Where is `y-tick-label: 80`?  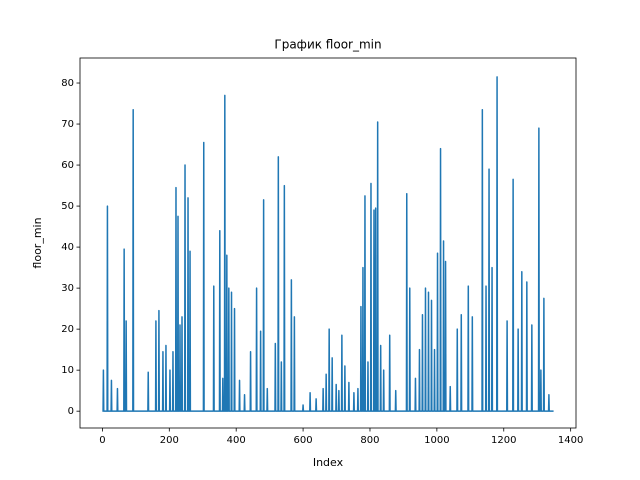 y-tick-label: 80 is located at coordinates (67, 83).